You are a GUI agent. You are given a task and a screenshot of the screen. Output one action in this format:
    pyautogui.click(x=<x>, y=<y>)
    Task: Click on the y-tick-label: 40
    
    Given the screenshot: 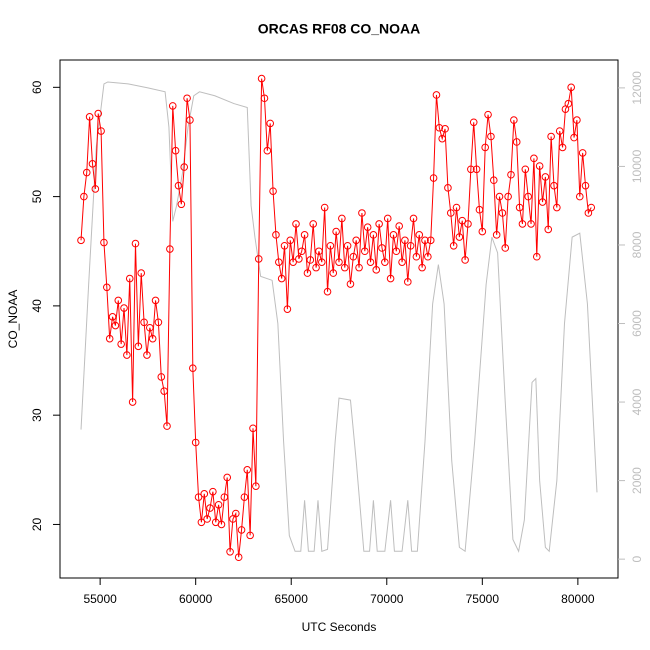 What is the action you would take?
    pyautogui.click(x=37, y=306)
    